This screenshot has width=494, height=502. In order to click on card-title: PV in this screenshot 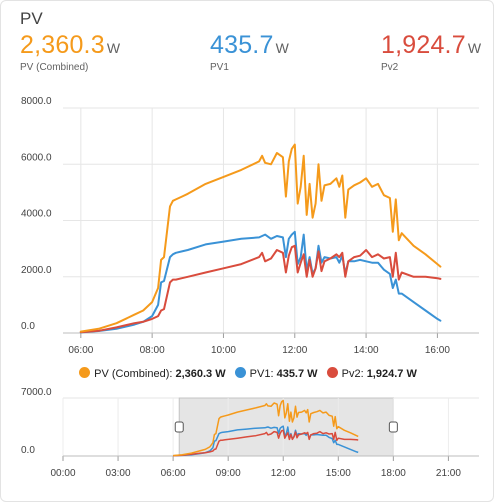, I will do `click(31, 18)`.